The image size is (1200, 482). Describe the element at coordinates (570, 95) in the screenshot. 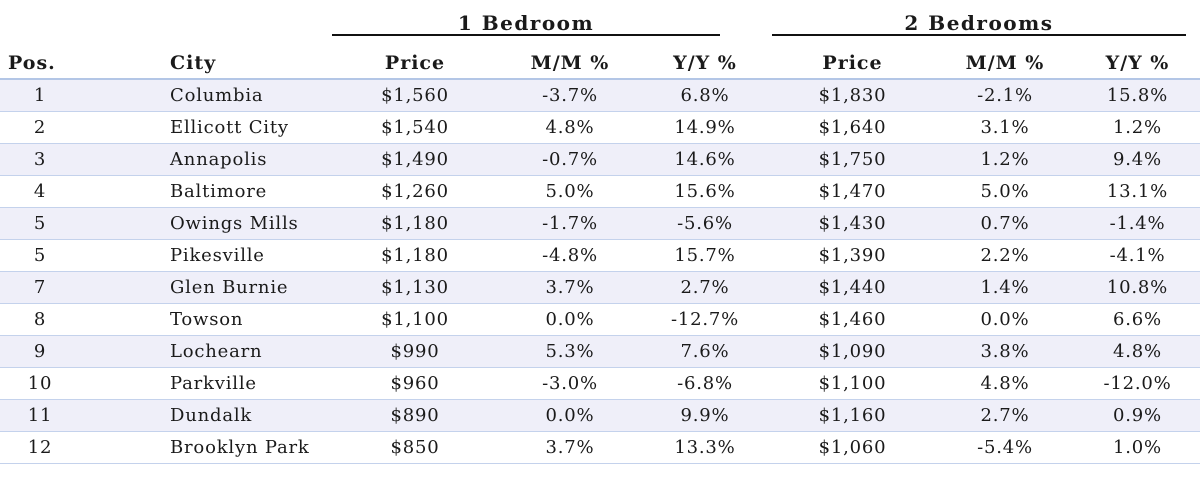

I see `cell-1br-mm: -3.7%` at that location.